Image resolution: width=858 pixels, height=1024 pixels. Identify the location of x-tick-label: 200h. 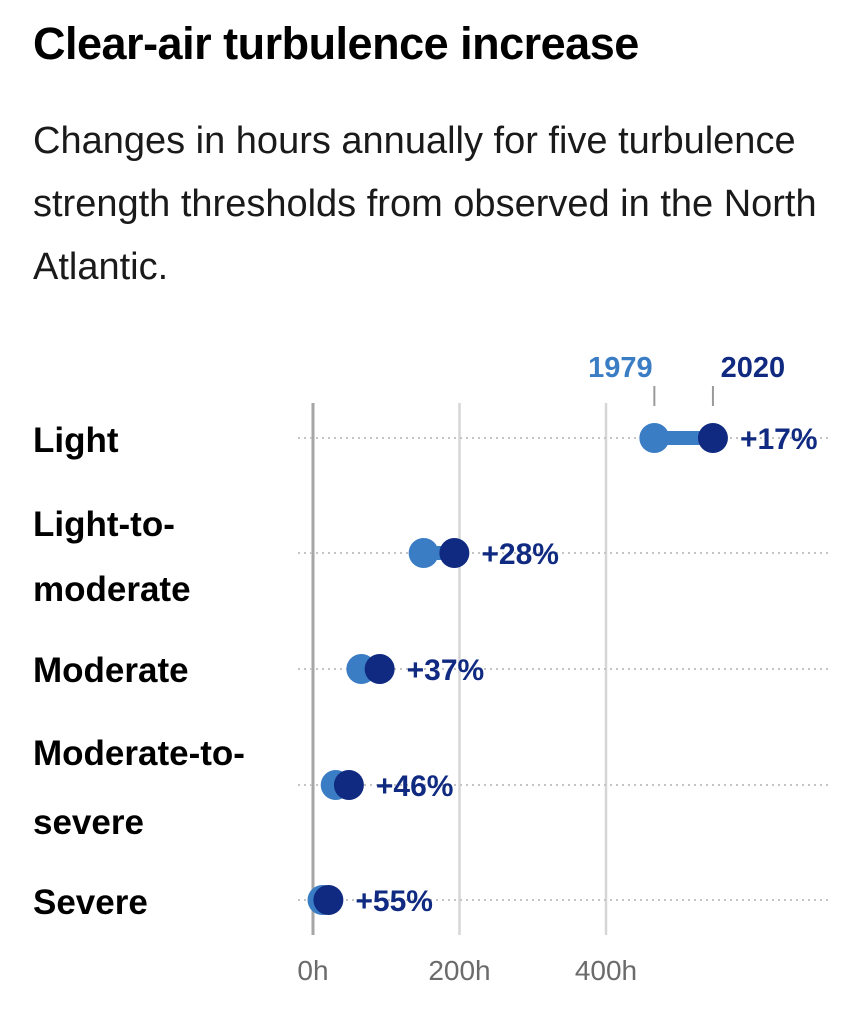
(459, 970).